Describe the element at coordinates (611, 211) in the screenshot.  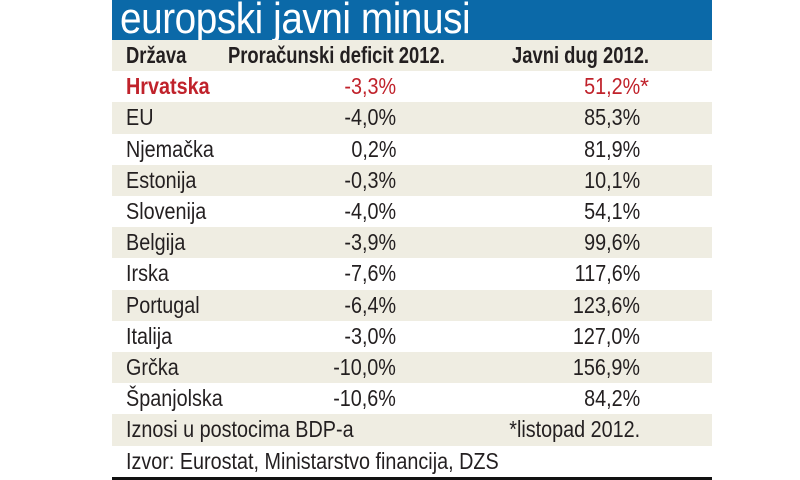
I see `debt-cell: 54,1%` at that location.